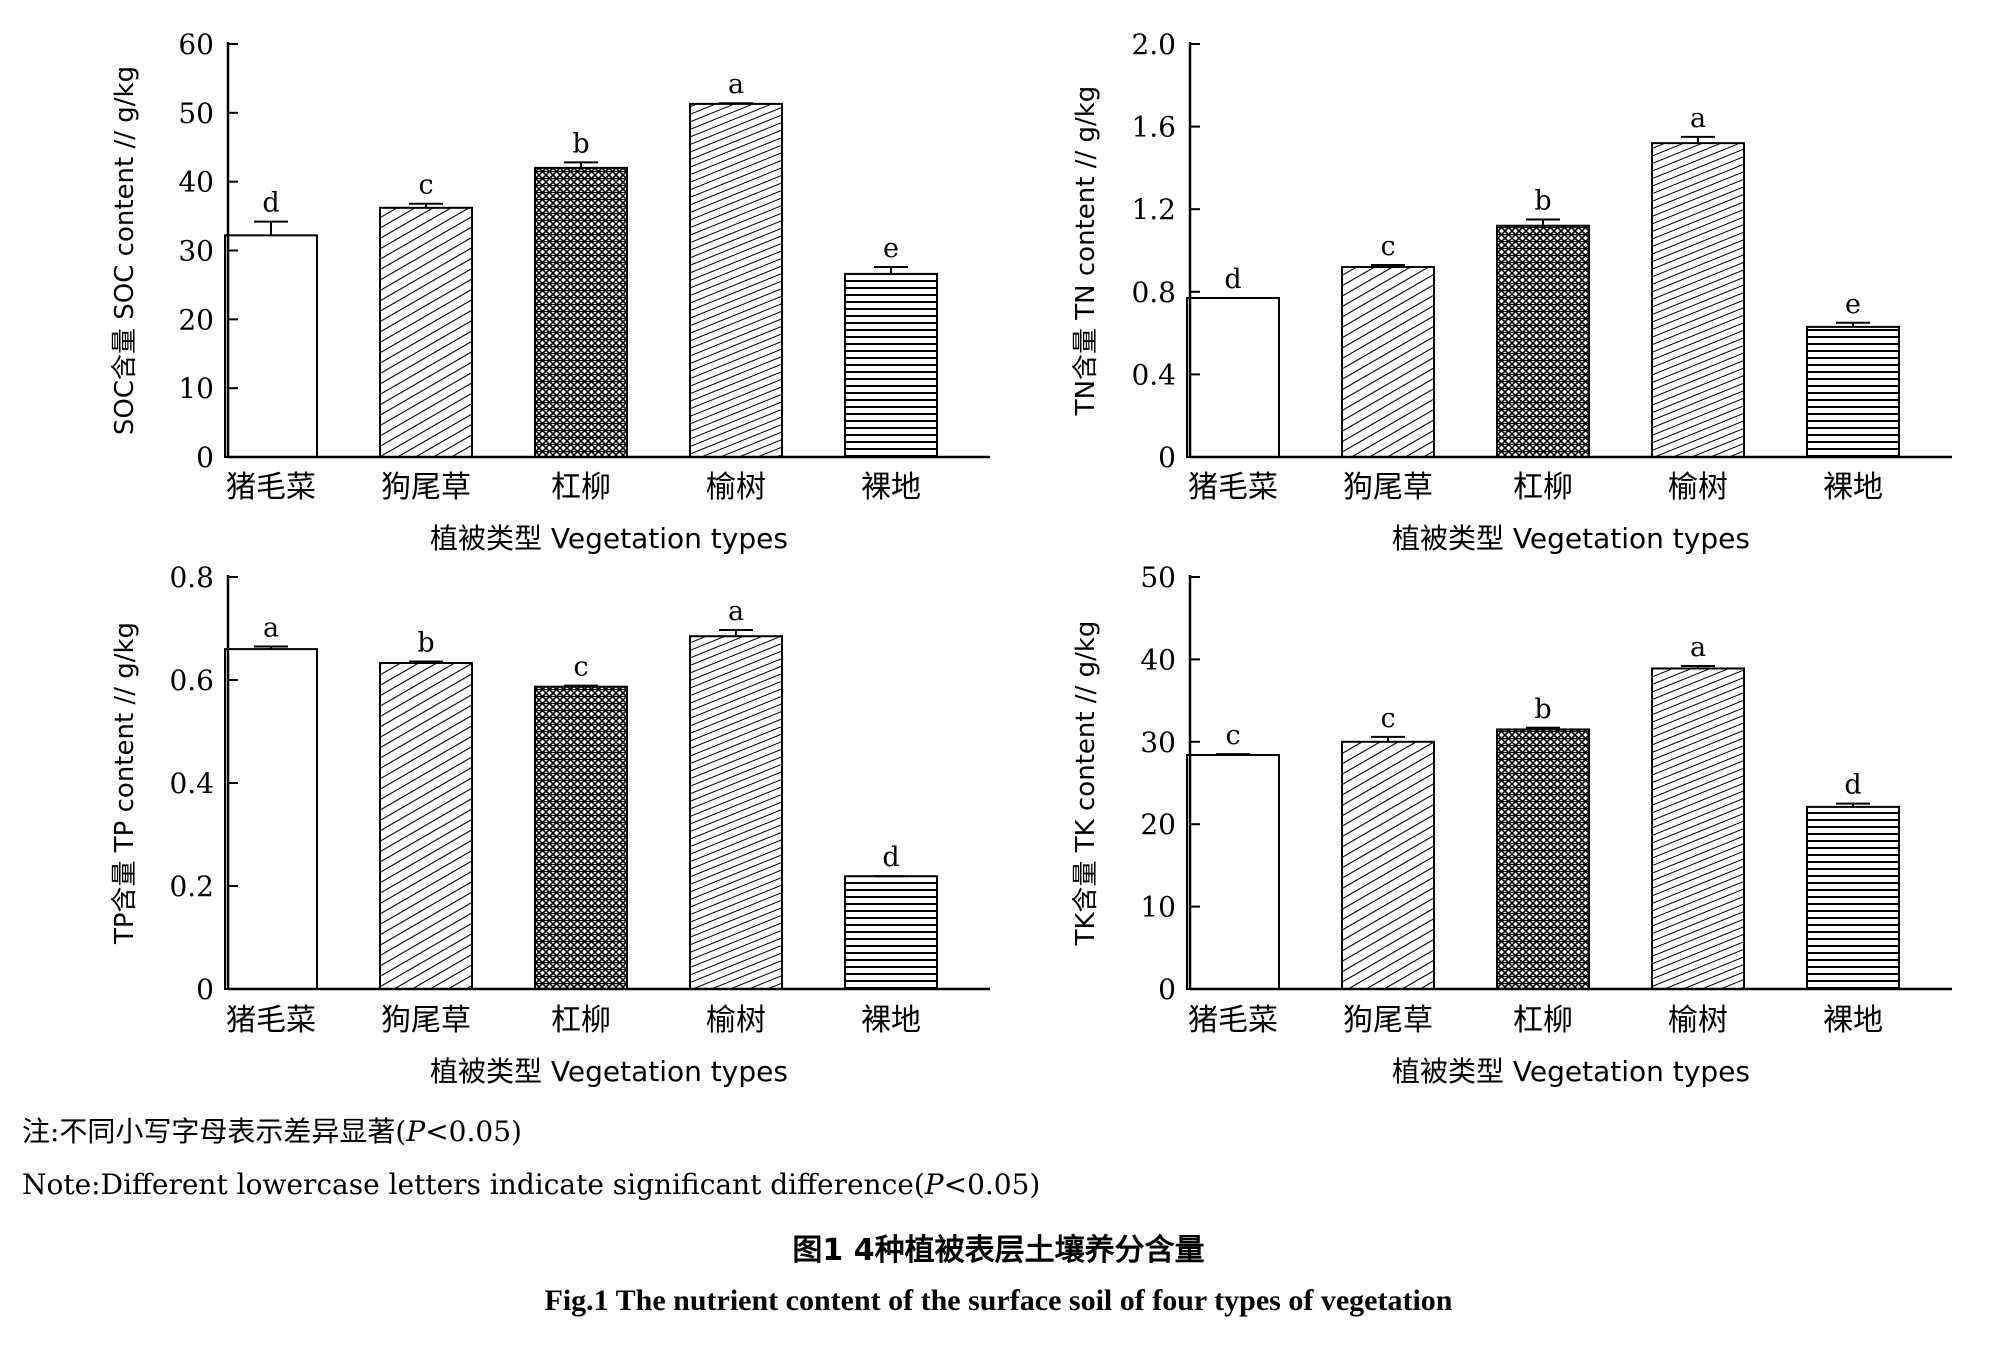 This screenshot has height=1371, width=1997. I want to click on sig-label-1-4: e, so click(1853, 304).